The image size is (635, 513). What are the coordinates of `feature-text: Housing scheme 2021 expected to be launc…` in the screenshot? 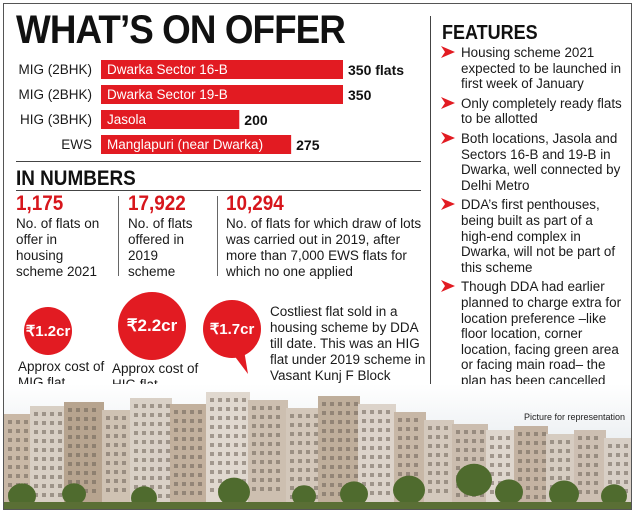 It's located at (541, 68).